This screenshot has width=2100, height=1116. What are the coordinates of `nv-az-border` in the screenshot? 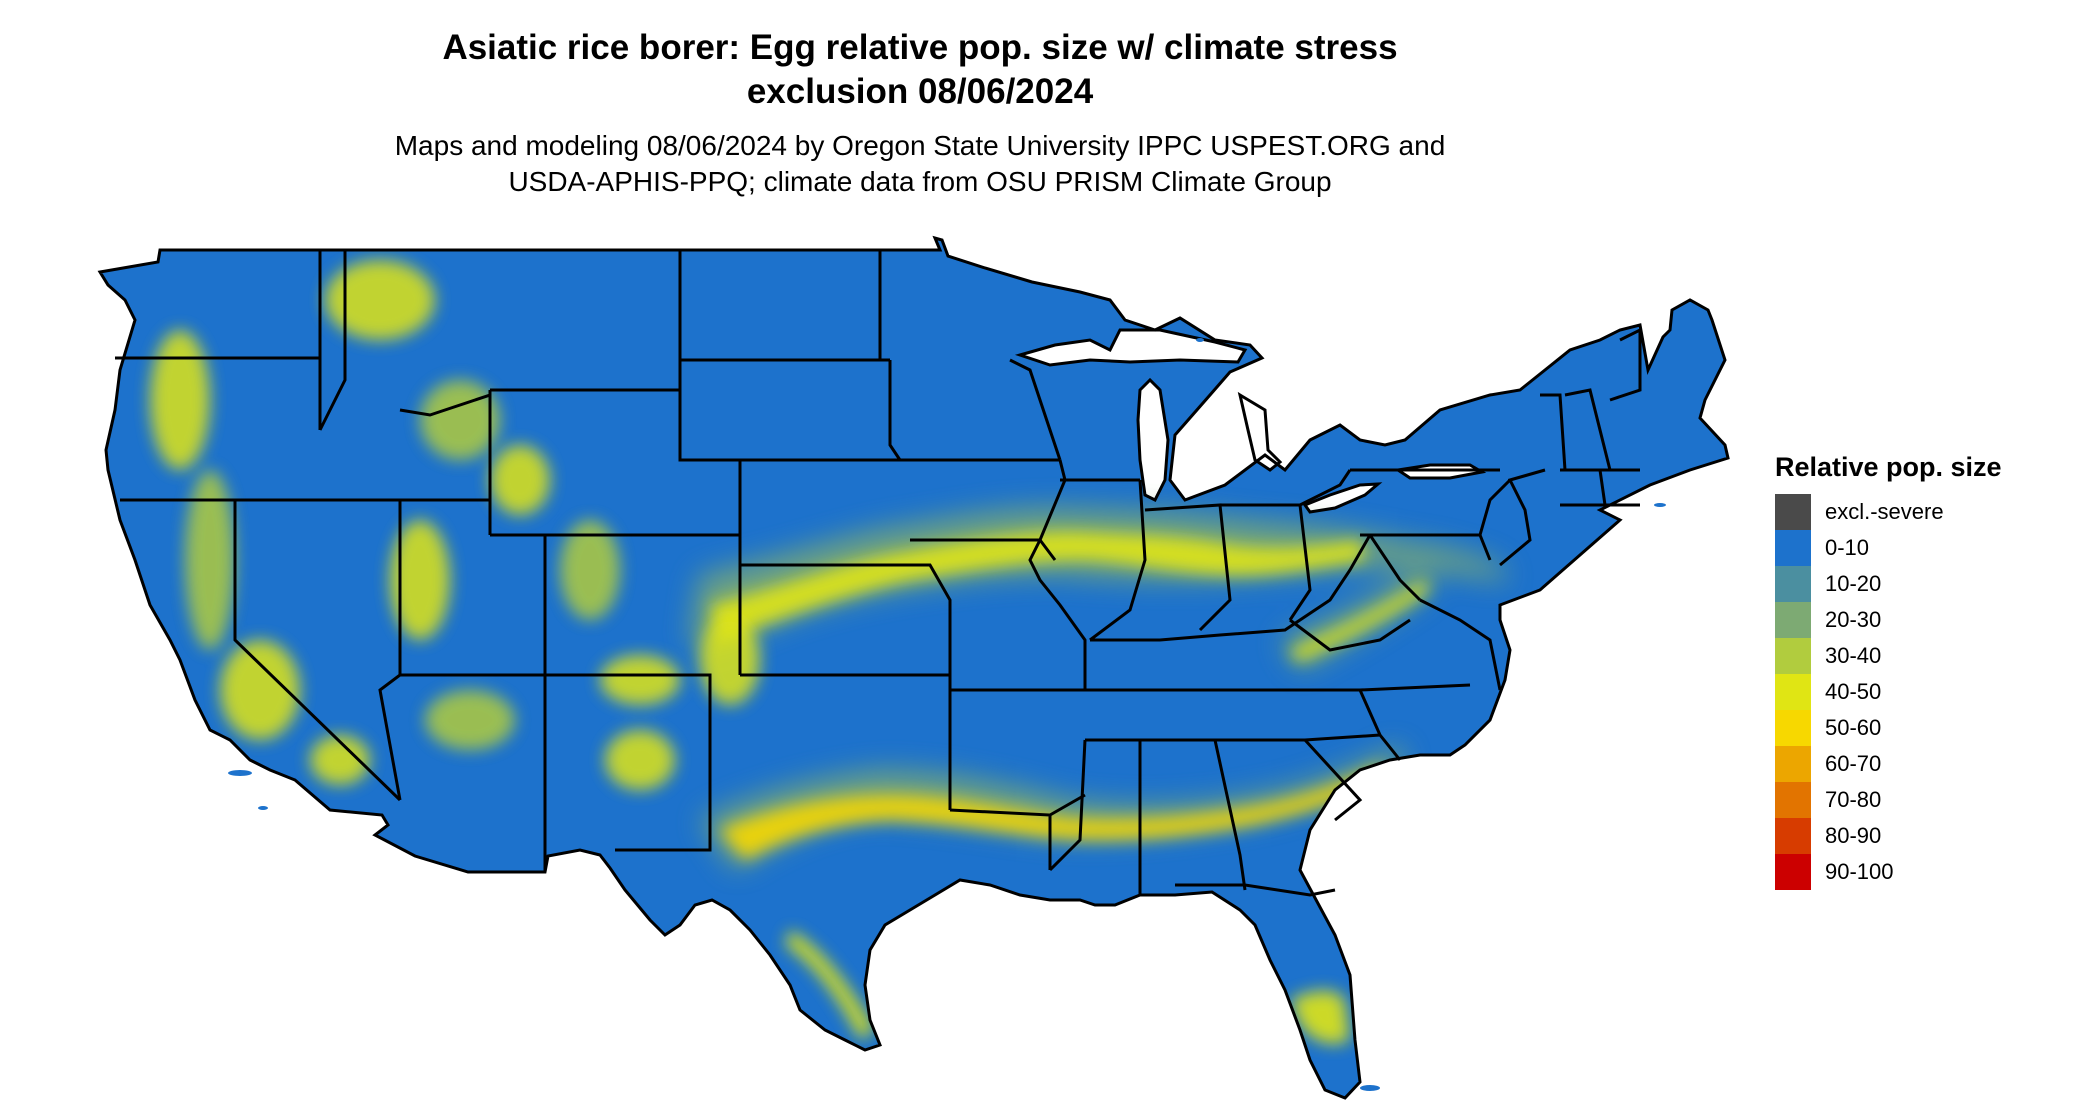 It's located at (390, 650).